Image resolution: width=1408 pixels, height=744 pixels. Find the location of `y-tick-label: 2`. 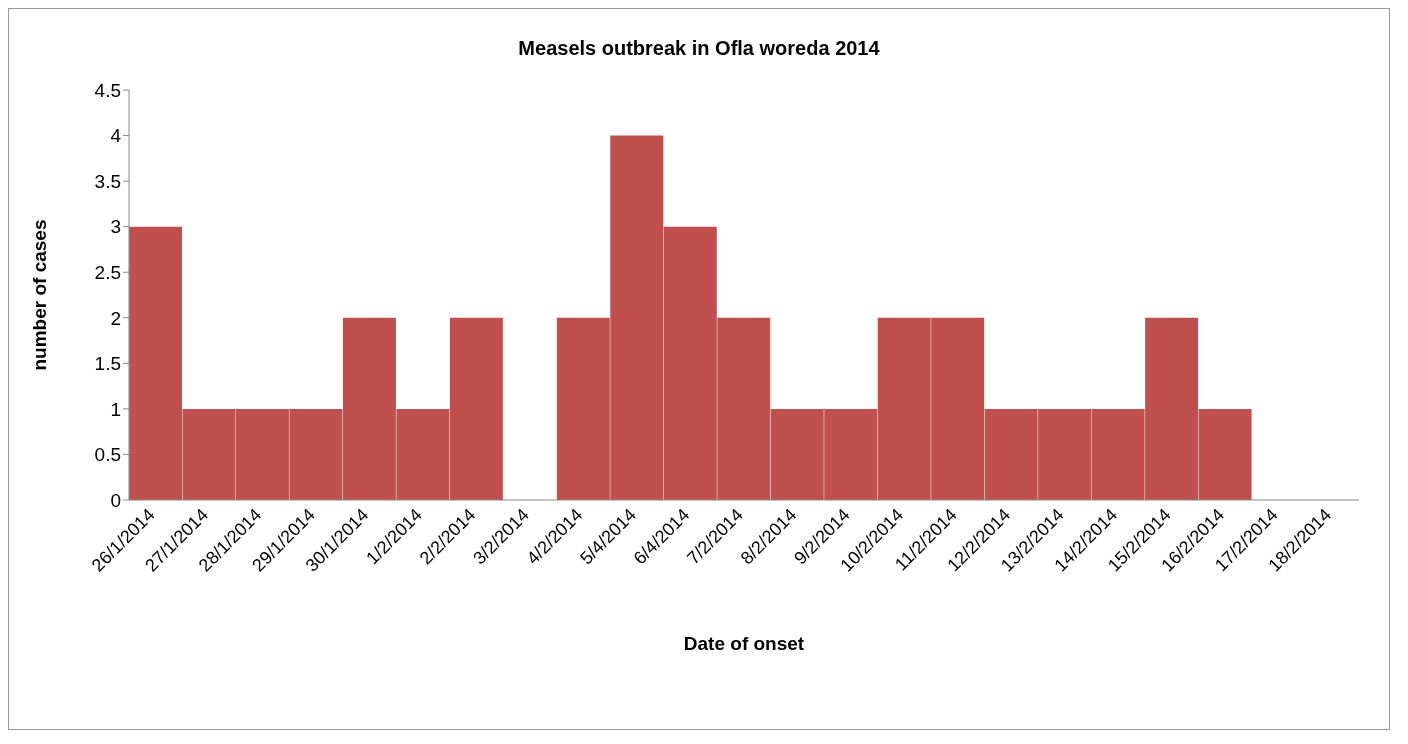

y-tick-label: 2 is located at coordinates (115, 318).